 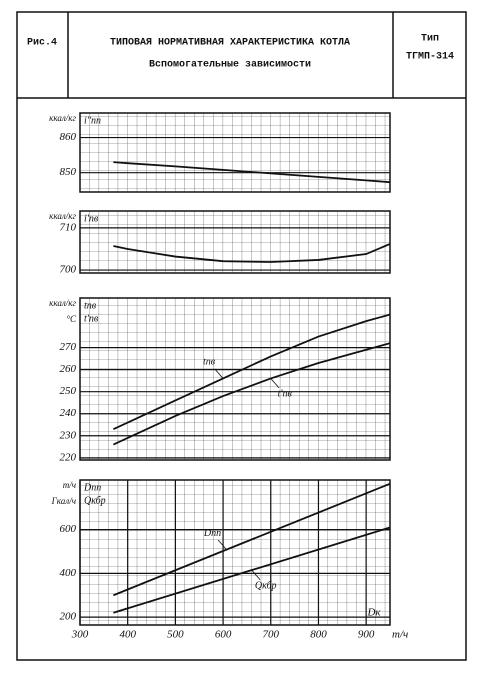 I want to click on y-tick-label: 260, so click(x=68, y=369).